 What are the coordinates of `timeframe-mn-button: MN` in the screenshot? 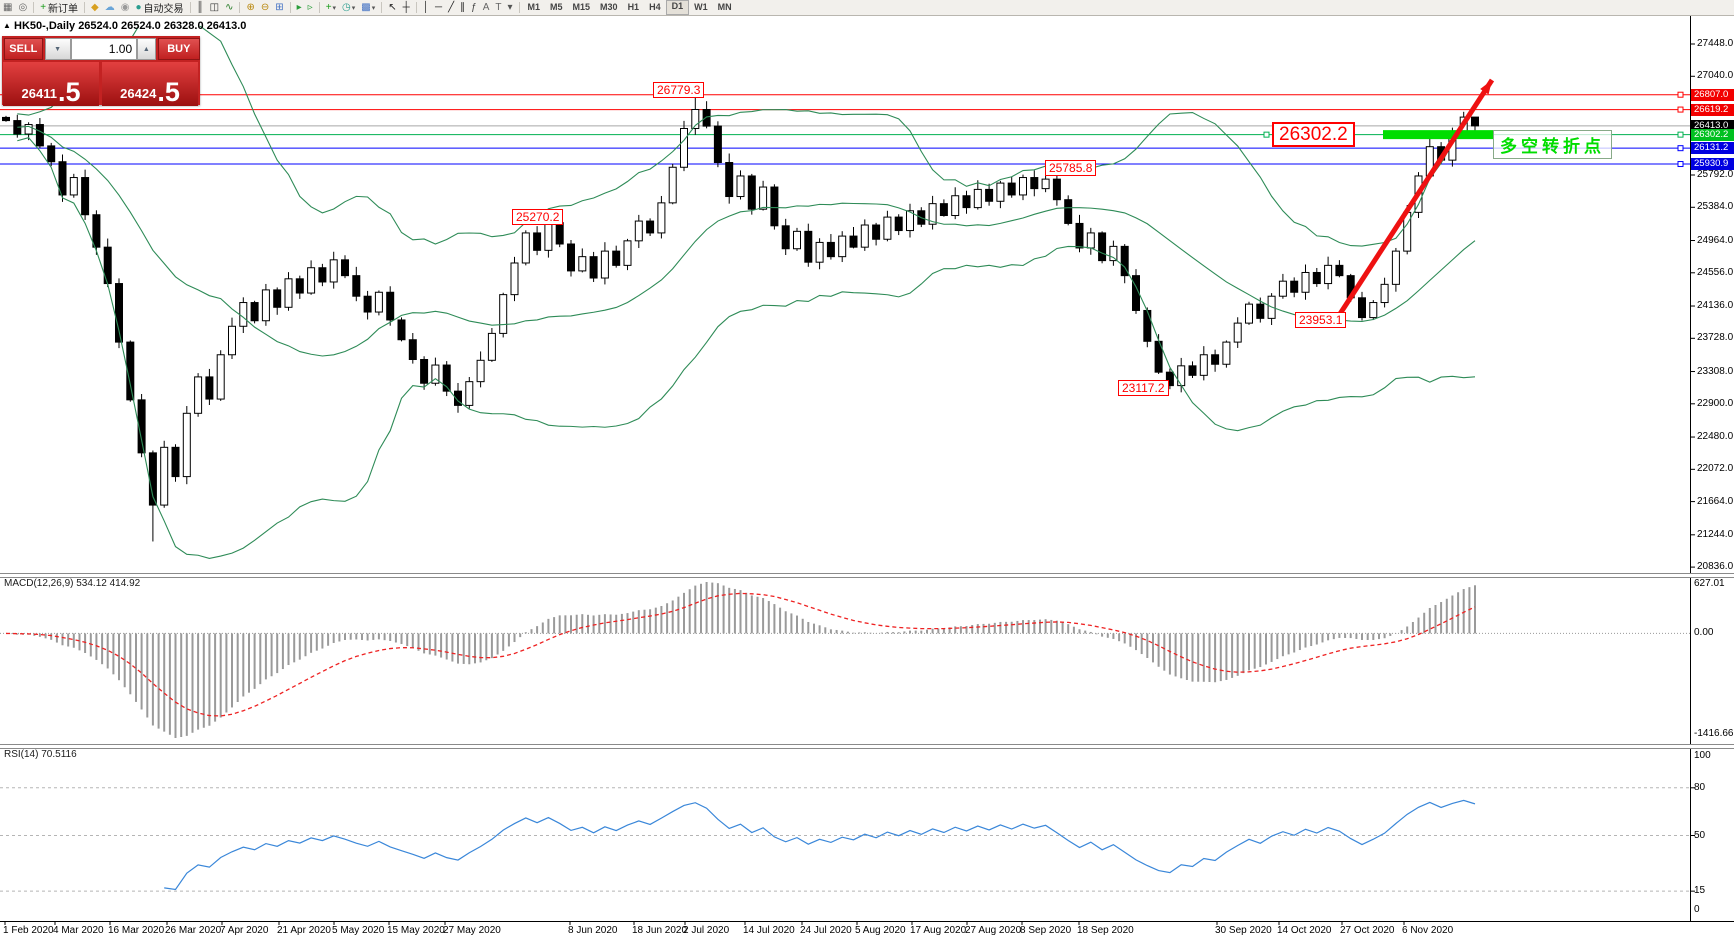 It's located at (724, 7).